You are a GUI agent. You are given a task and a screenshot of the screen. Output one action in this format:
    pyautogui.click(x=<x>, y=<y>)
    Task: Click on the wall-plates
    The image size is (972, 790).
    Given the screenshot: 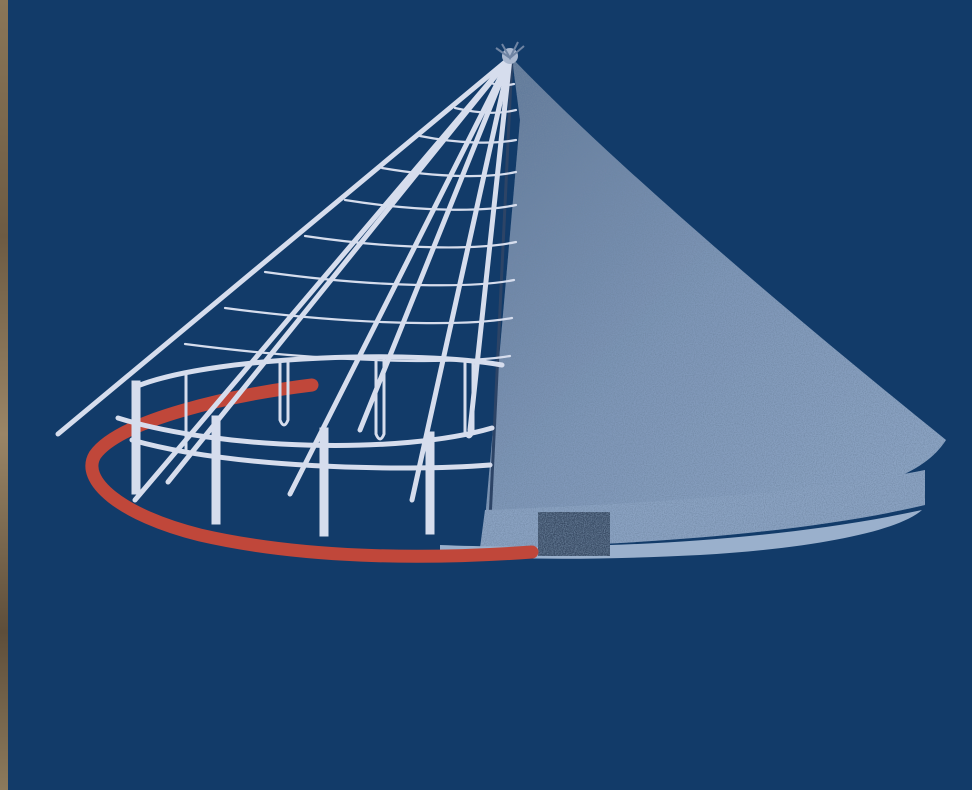 What is the action you would take?
    pyautogui.click(x=310, y=412)
    